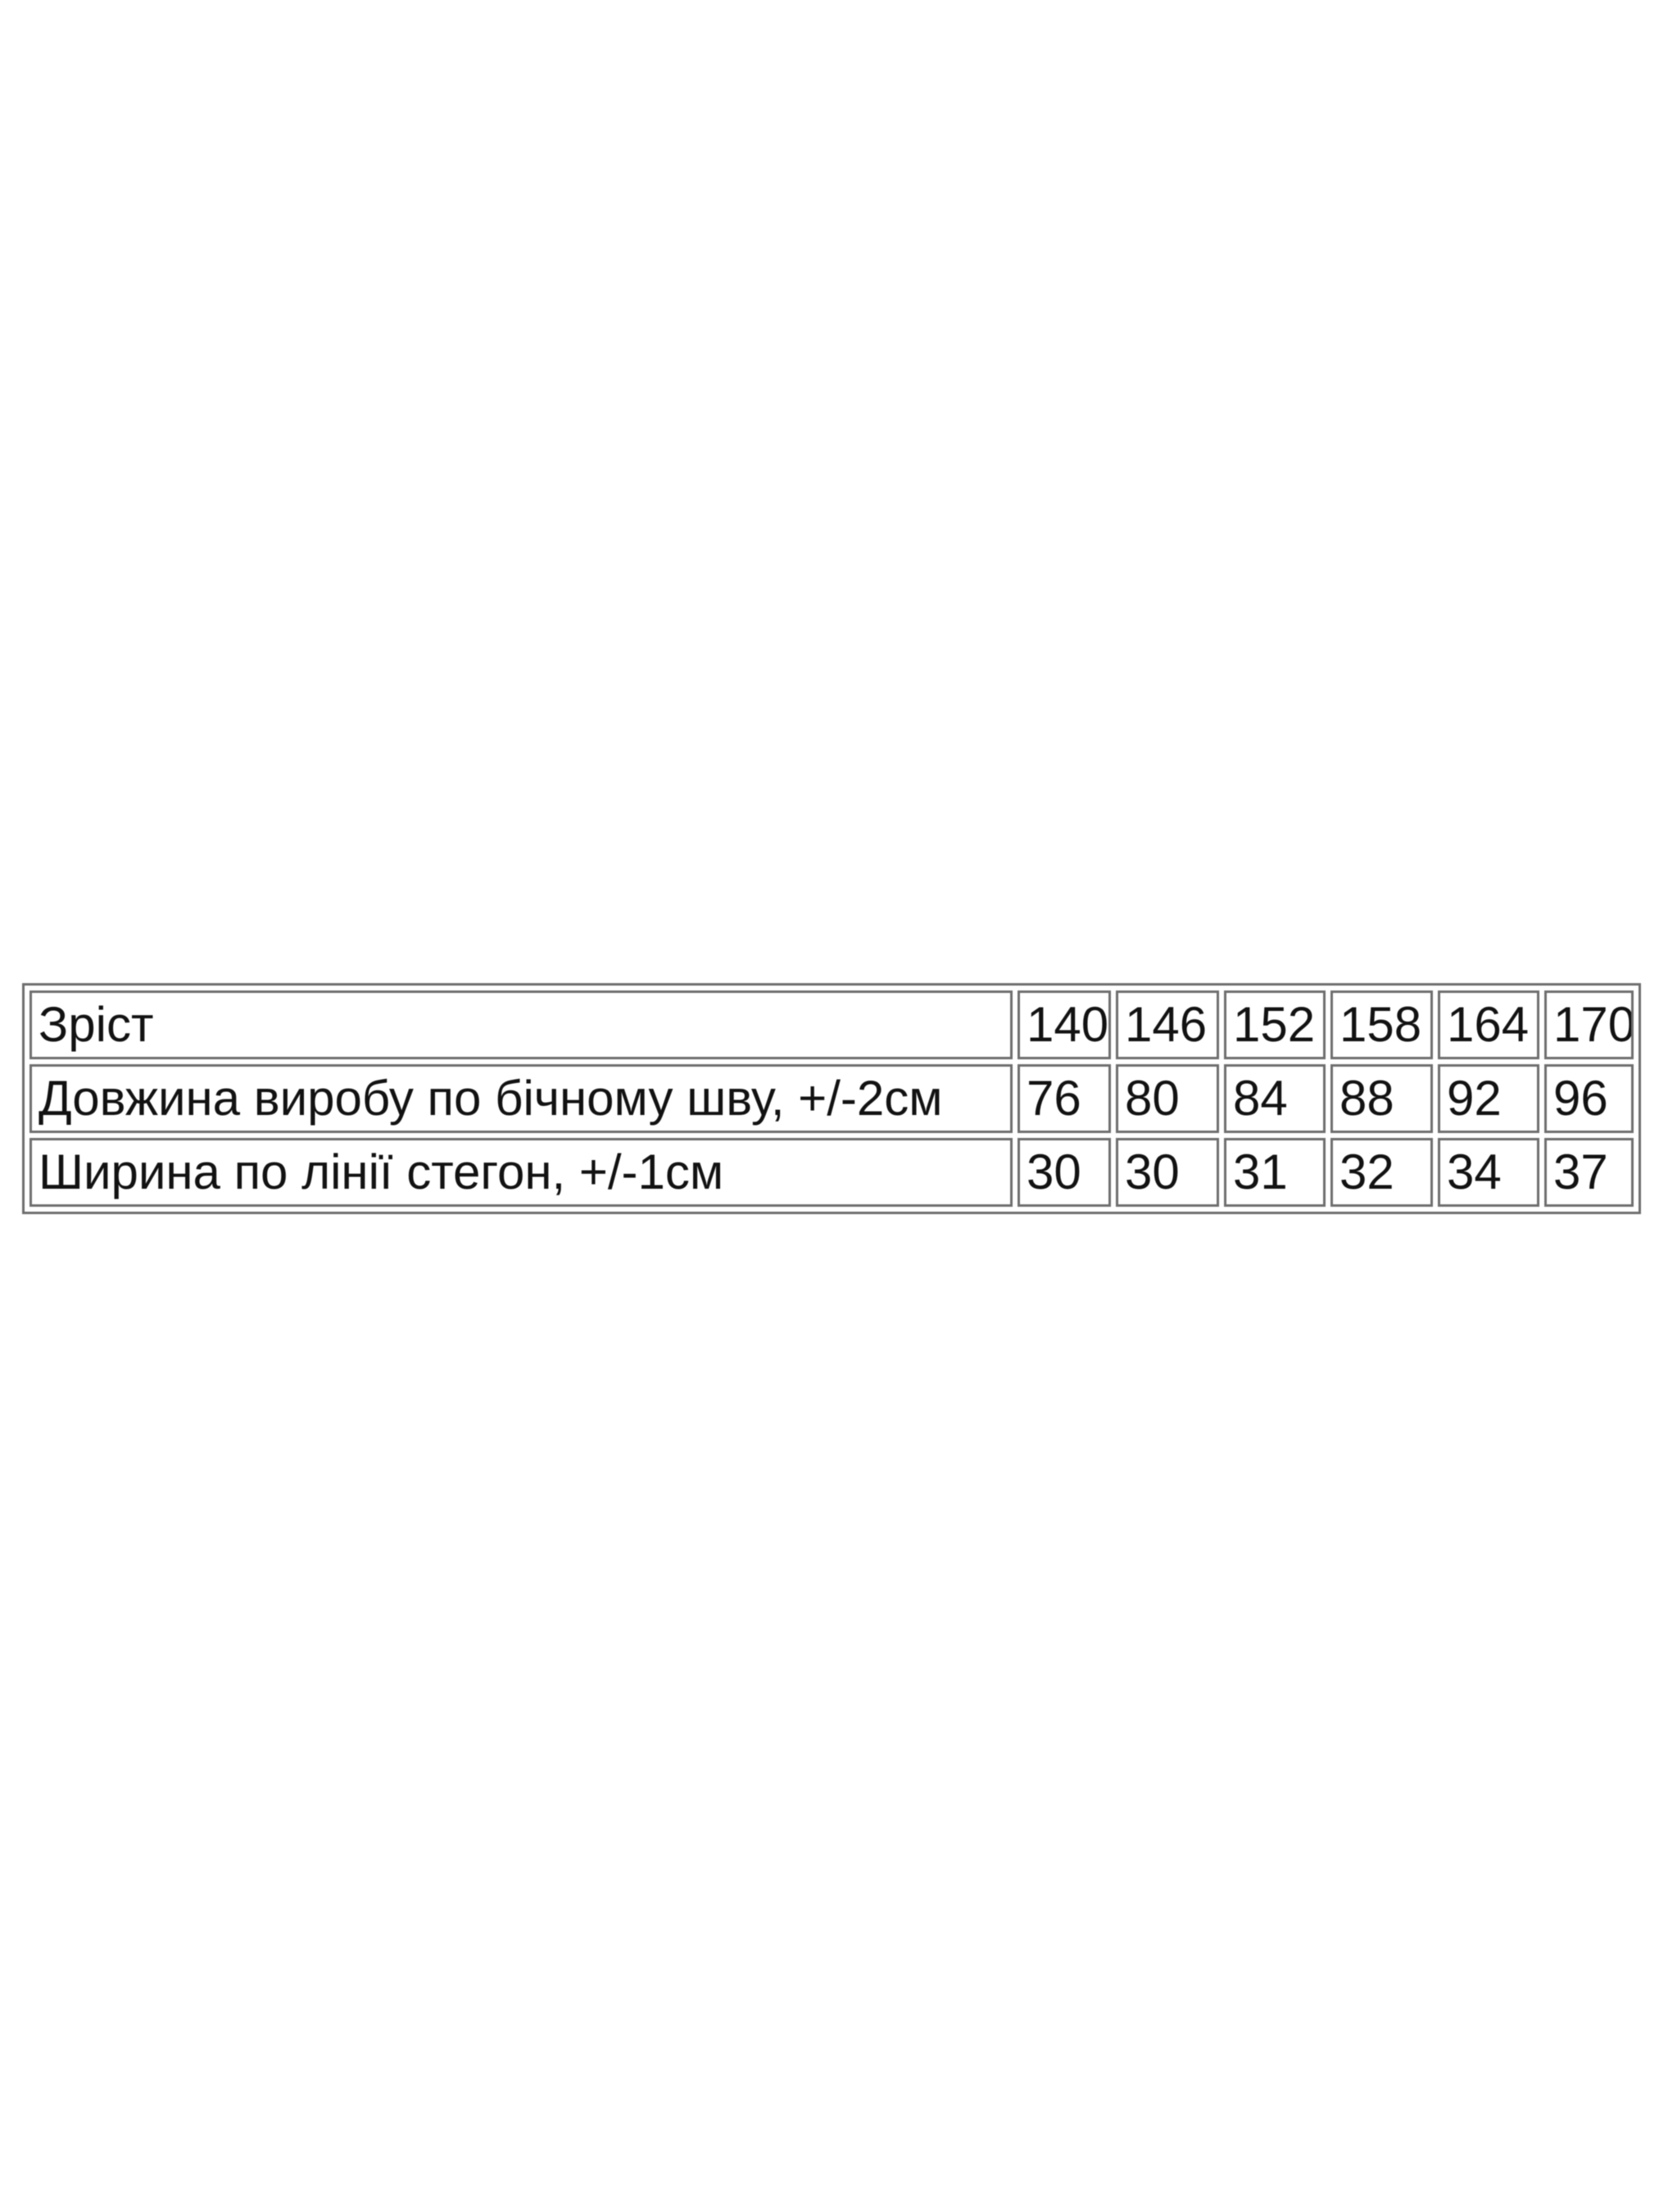  I want to click on value-cell: 32, so click(1381, 1172).